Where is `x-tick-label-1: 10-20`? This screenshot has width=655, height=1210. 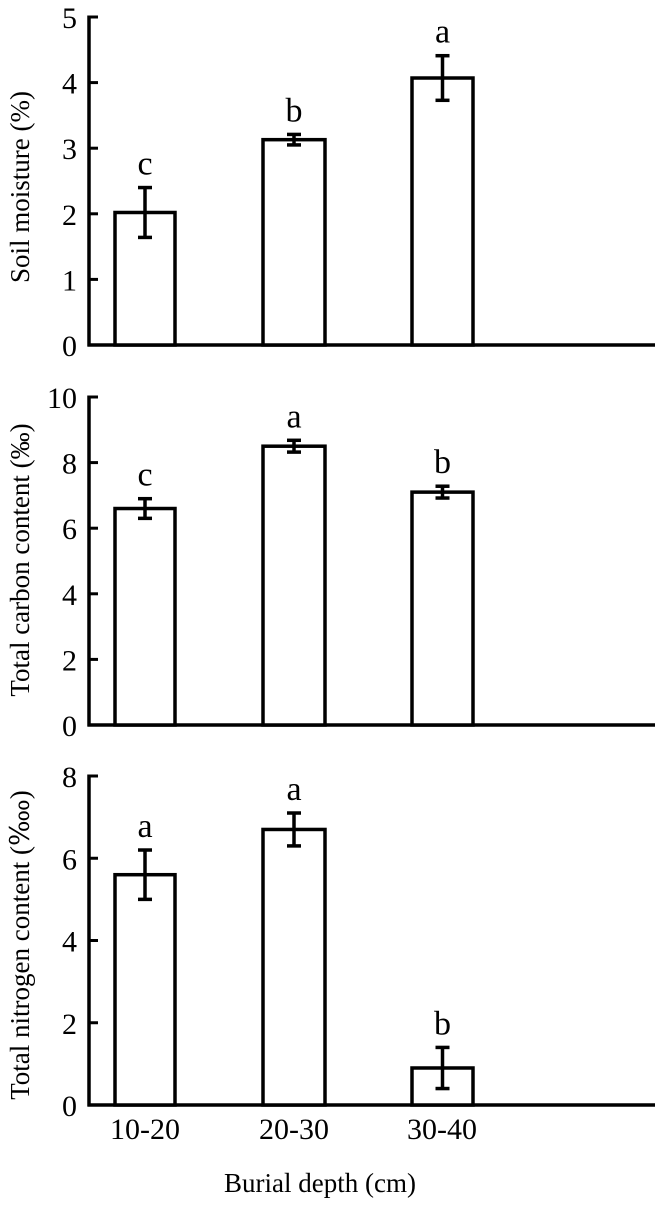
x-tick-label-1: 10-20 is located at coordinates (145, 1129).